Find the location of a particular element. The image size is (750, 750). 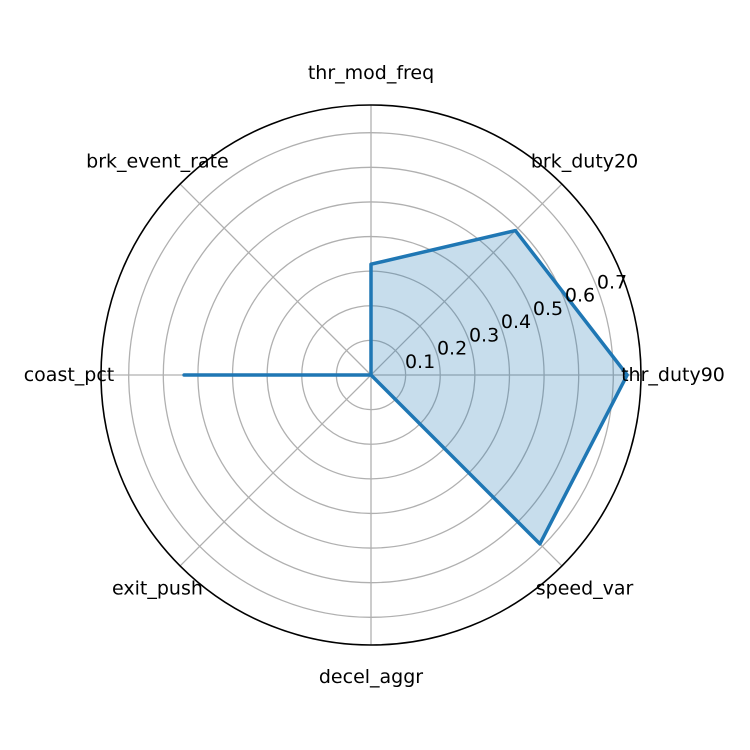

r-tick-label-4: 0.5 is located at coordinates (548, 309).